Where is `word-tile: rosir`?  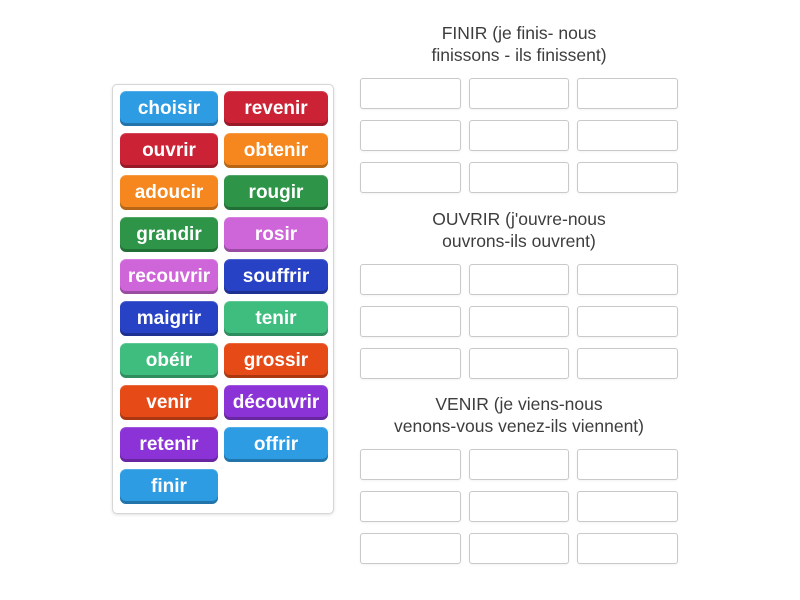 word-tile: rosir is located at coordinates (276, 234).